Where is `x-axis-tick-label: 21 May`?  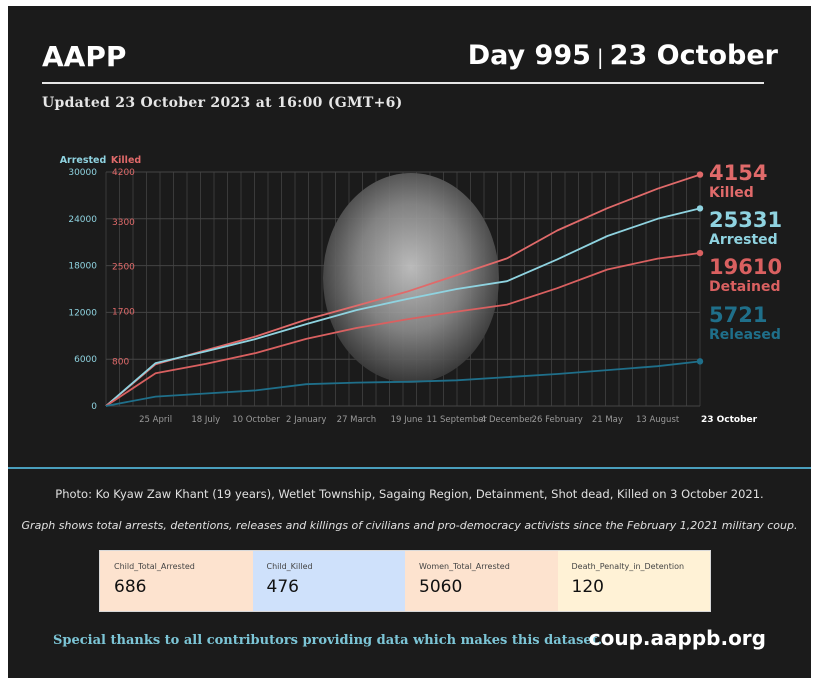 x-axis-tick-label: 21 May is located at coordinates (607, 420).